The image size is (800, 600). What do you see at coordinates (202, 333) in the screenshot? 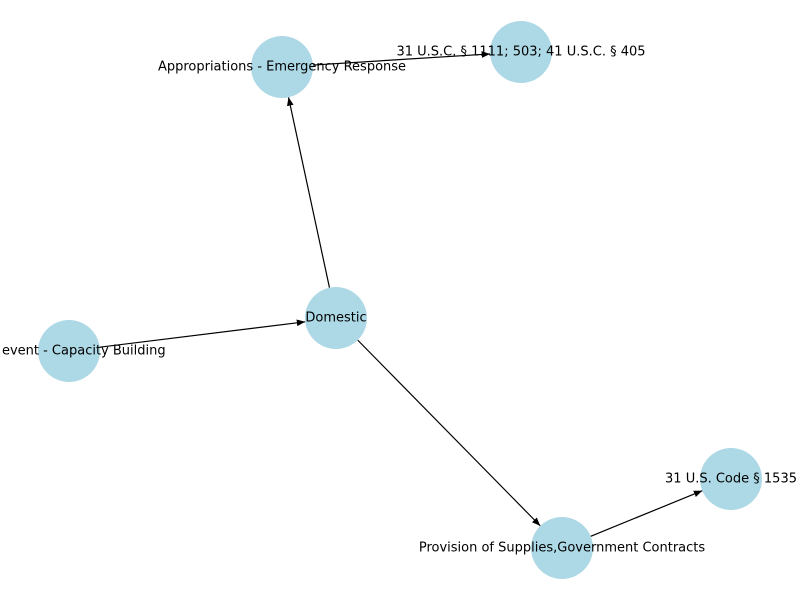
I see `edge-capacity-to-domestic` at bounding box center [202, 333].